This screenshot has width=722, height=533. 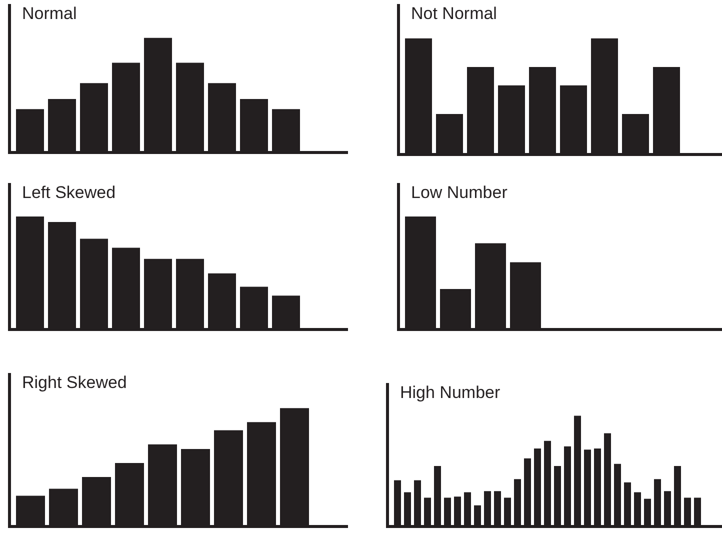 I want to click on chart-title: Normal, so click(x=49, y=14).